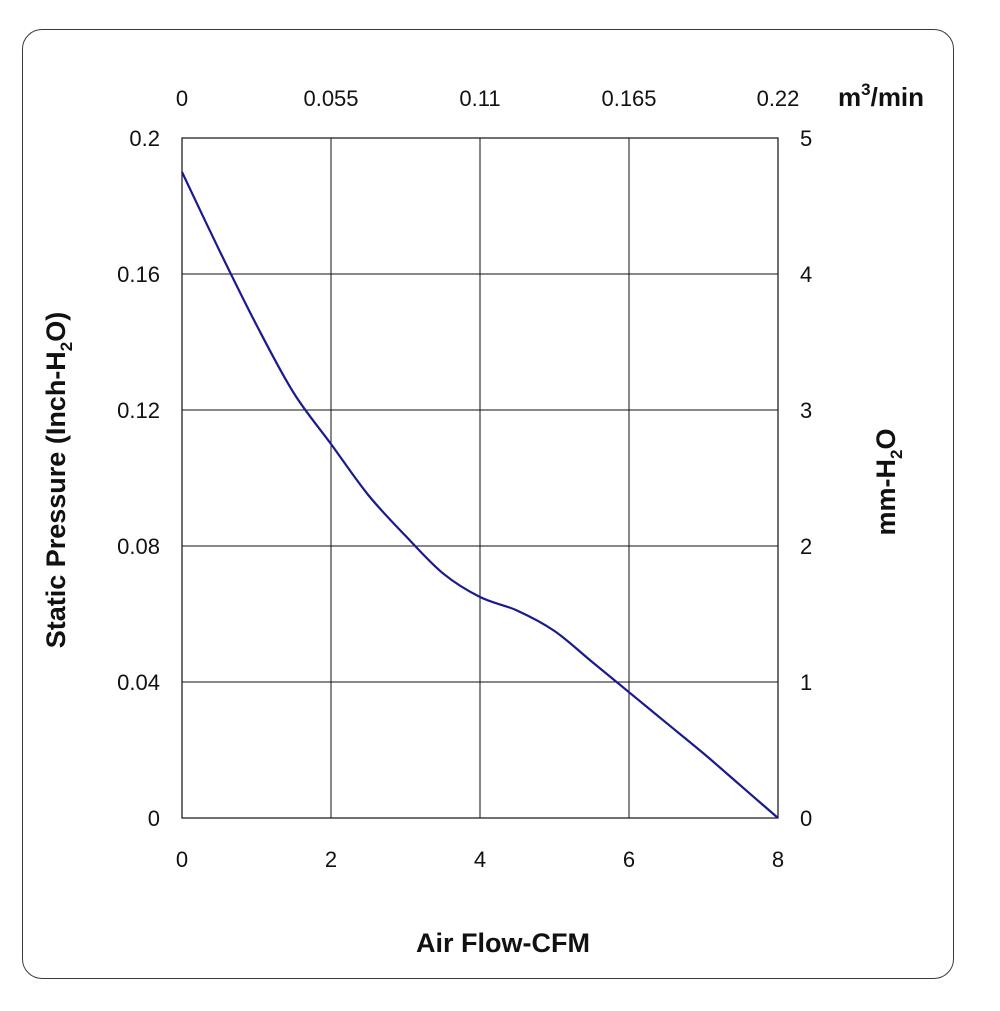 This screenshot has height=1011, width=1000. Describe the element at coordinates (888, 482) in the screenshot. I see `y2-axis-title: mm-H2O` at that location.